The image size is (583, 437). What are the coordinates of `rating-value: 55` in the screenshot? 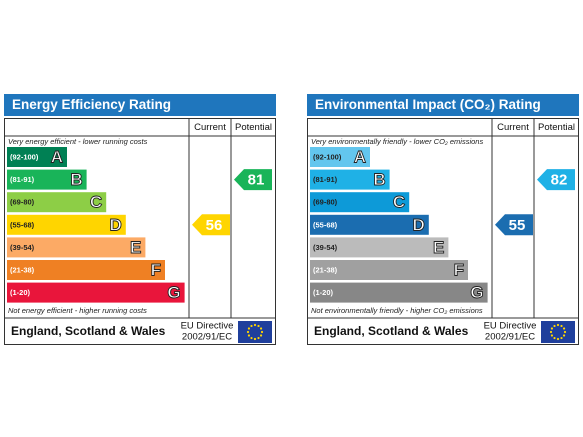 It's located at (517, 225).